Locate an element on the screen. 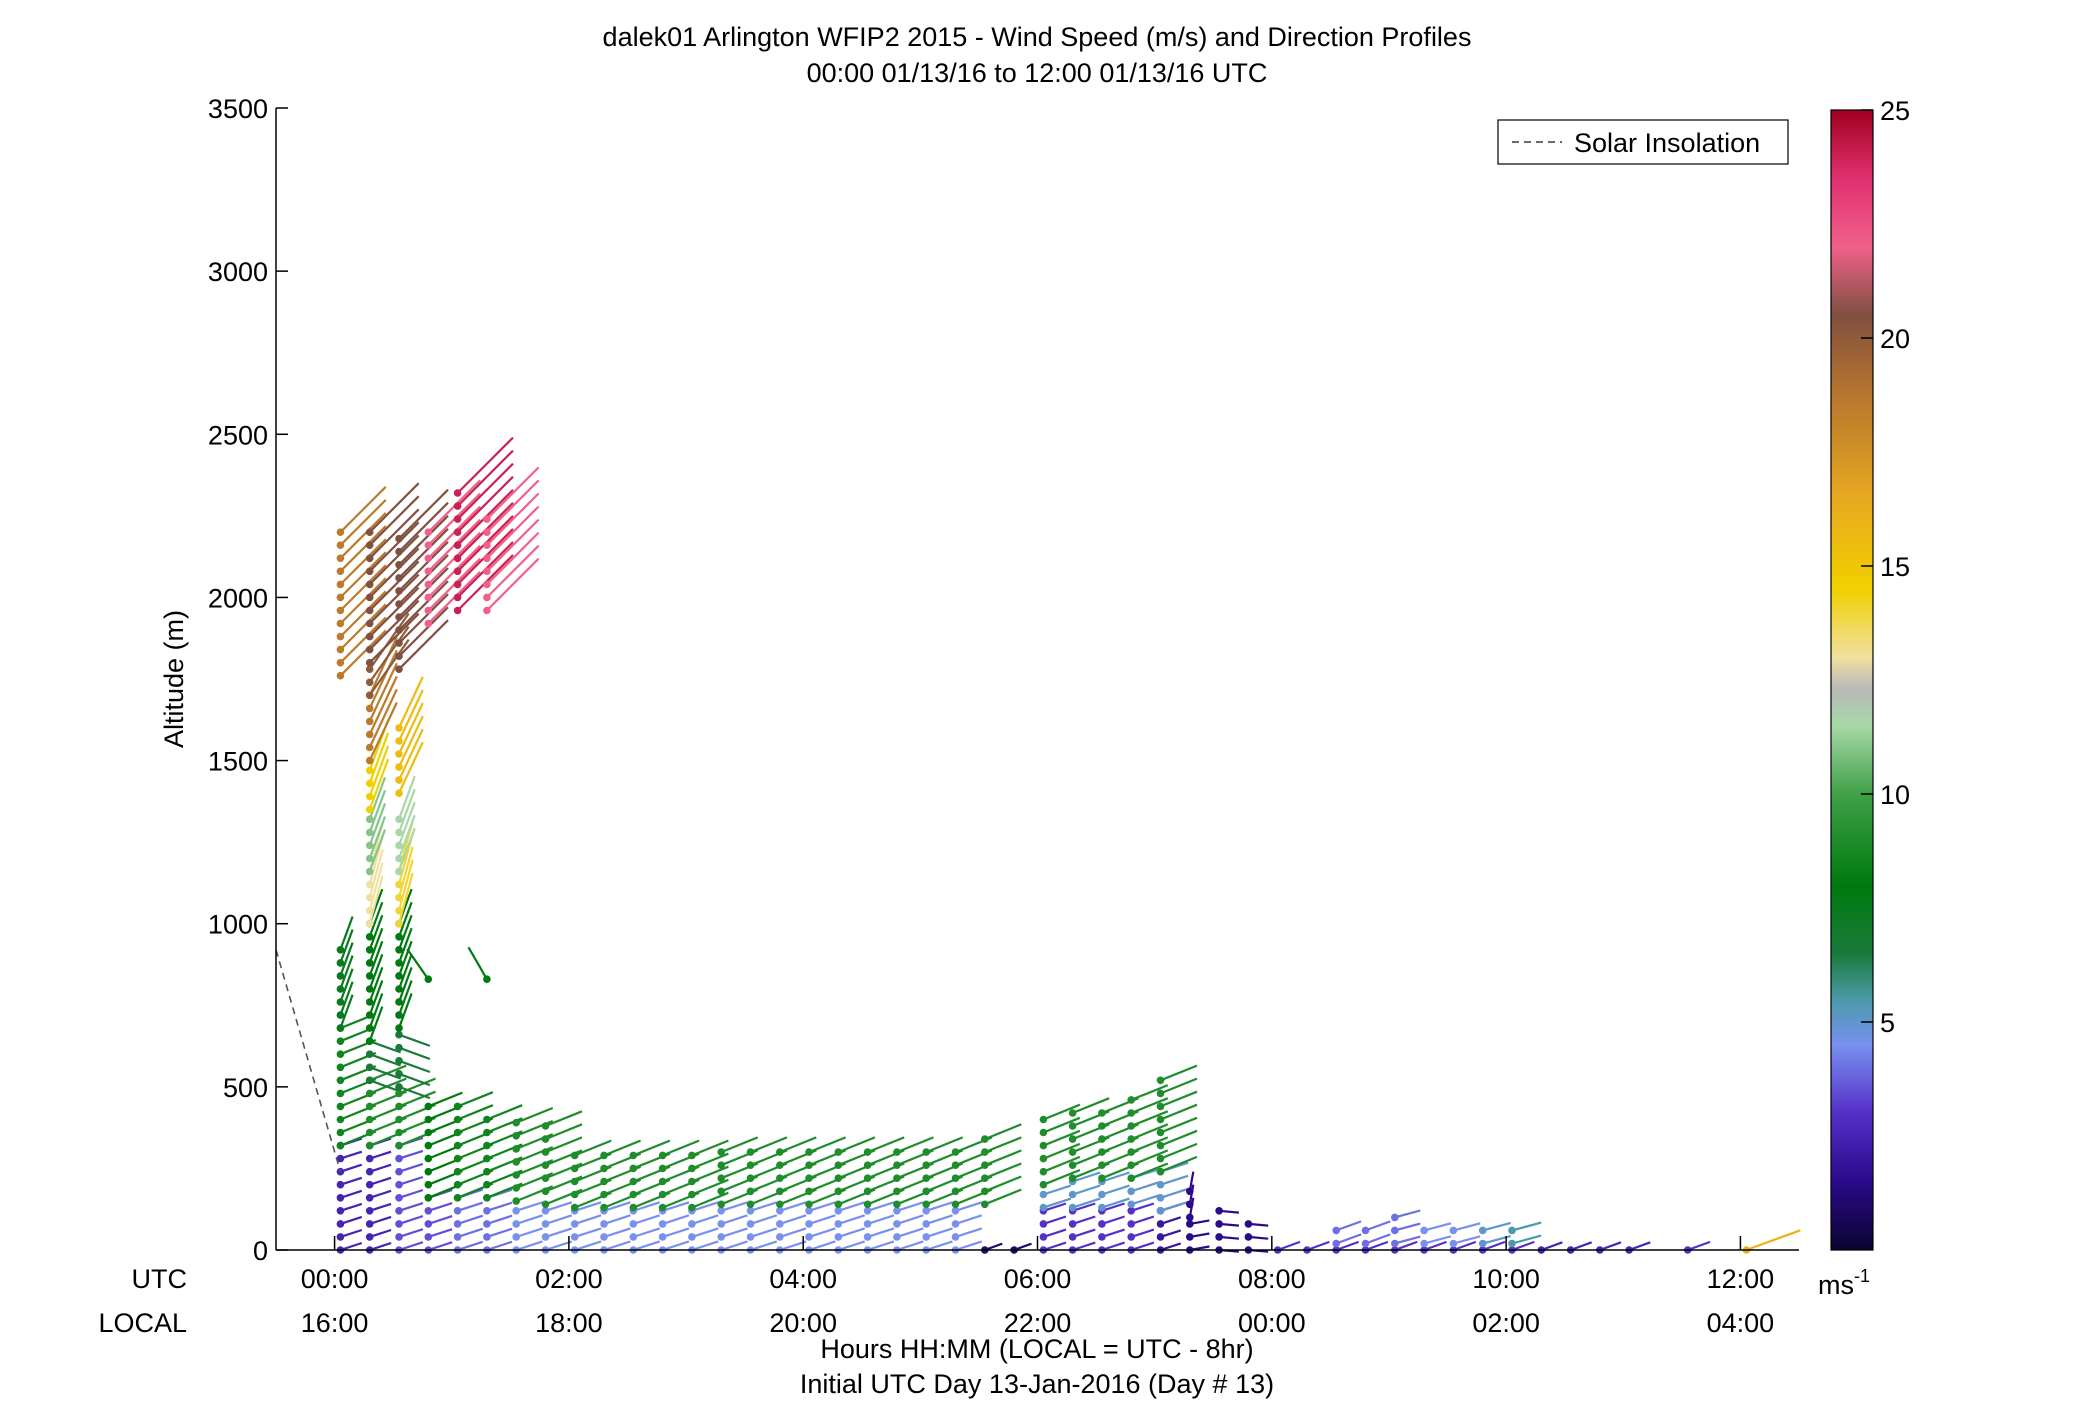 The height and width of the screenshot is (1425, 2098). y-tick-label-2000: 2000 is located at coordinates (238, 598).